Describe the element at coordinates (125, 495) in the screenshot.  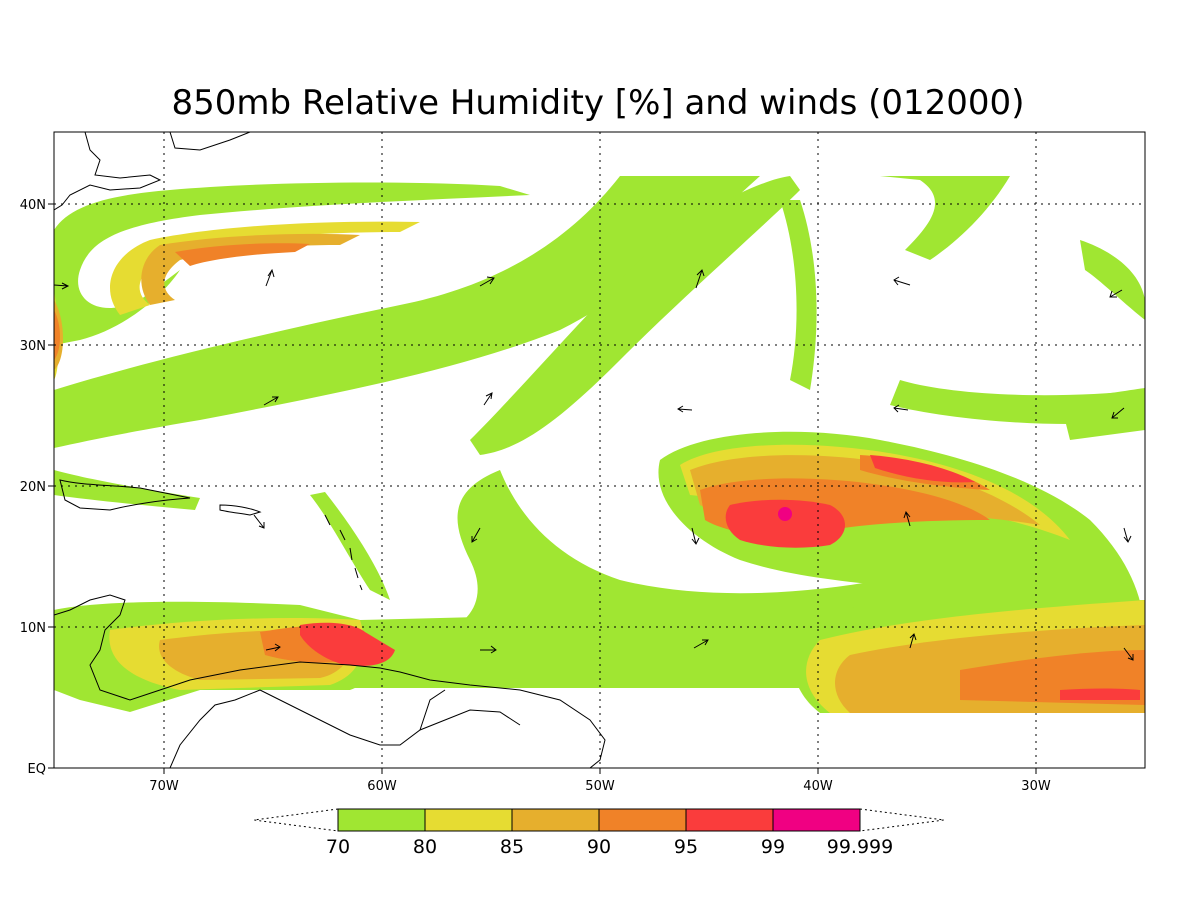
I see `coast-greater-antilles` at that location.